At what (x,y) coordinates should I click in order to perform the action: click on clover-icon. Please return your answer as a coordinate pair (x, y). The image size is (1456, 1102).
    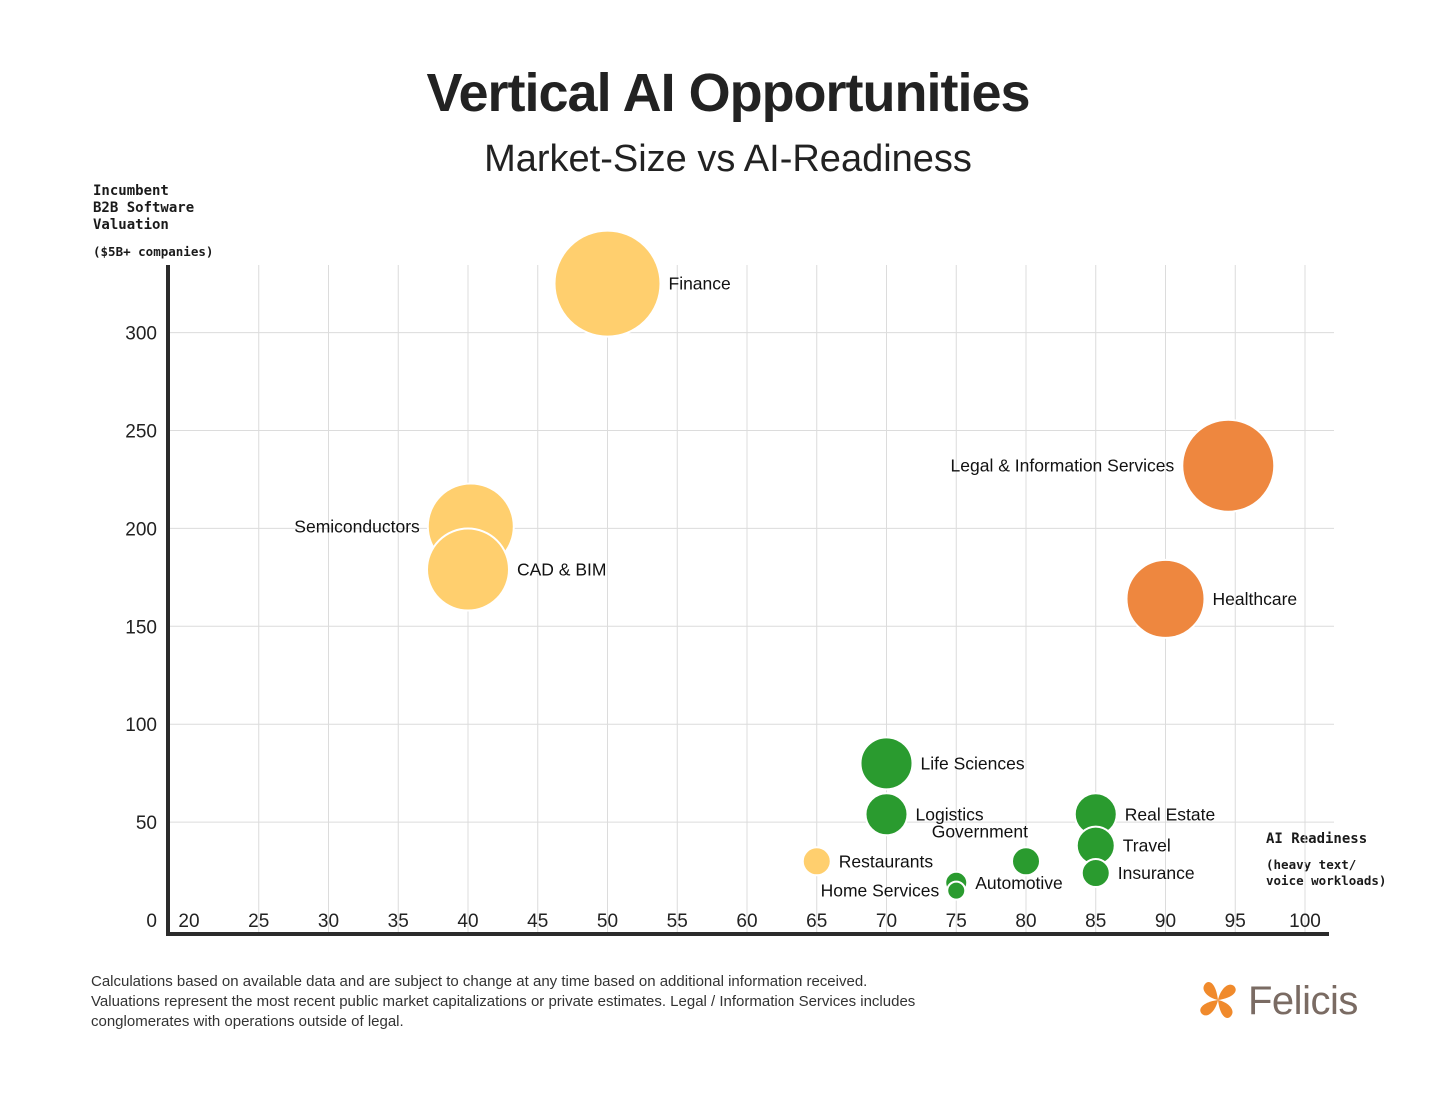
    Looking at the image, I should click on (1218, 1000).